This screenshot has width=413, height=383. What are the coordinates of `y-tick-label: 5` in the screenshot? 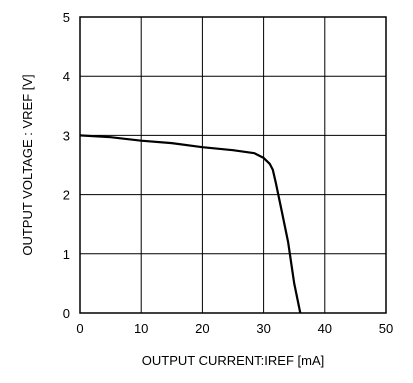 It's located at (66, 17).